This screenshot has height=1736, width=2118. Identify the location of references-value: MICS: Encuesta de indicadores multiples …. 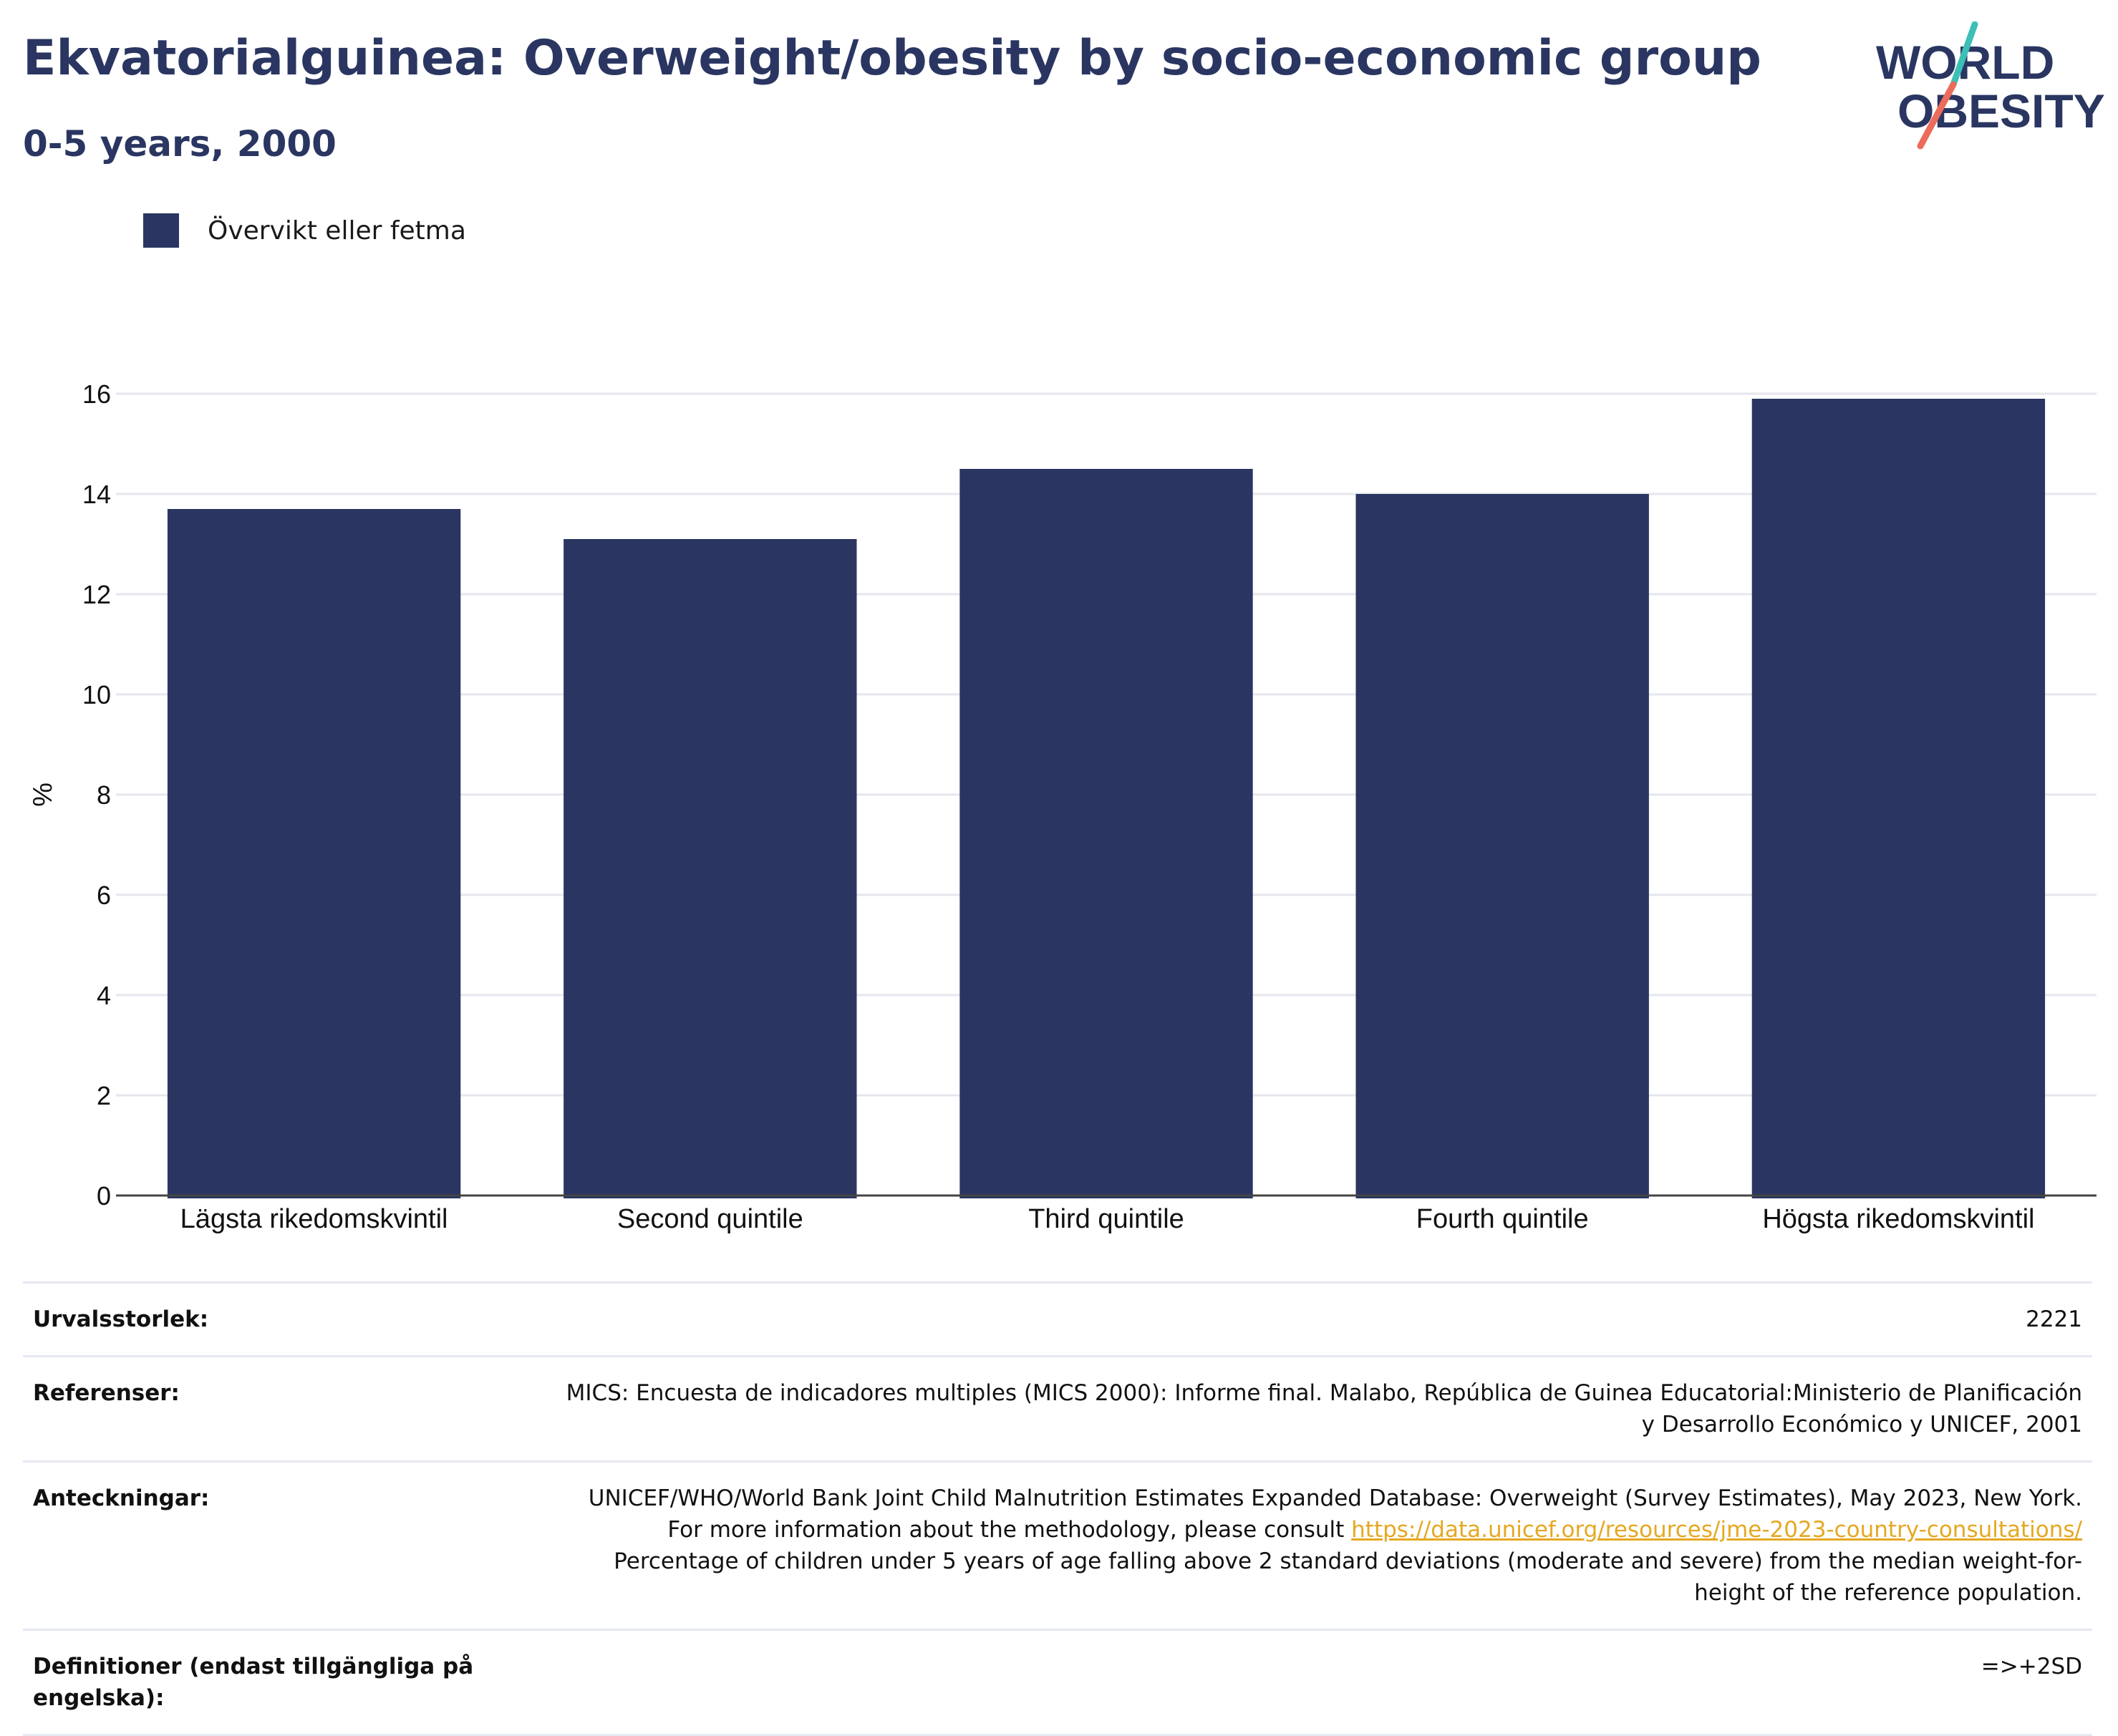
(1324, 1408).